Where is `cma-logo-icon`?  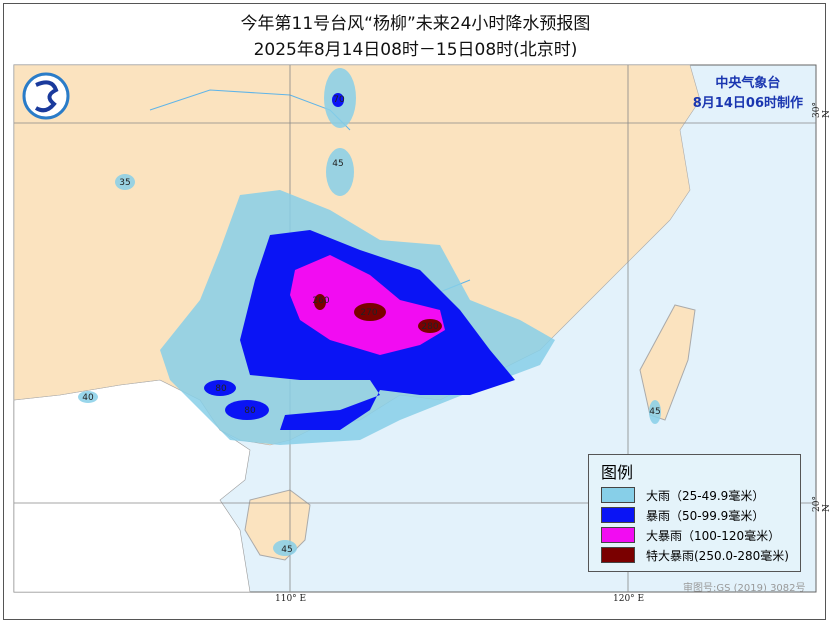
cma-logo-icon is located at coordinates (46, 96).